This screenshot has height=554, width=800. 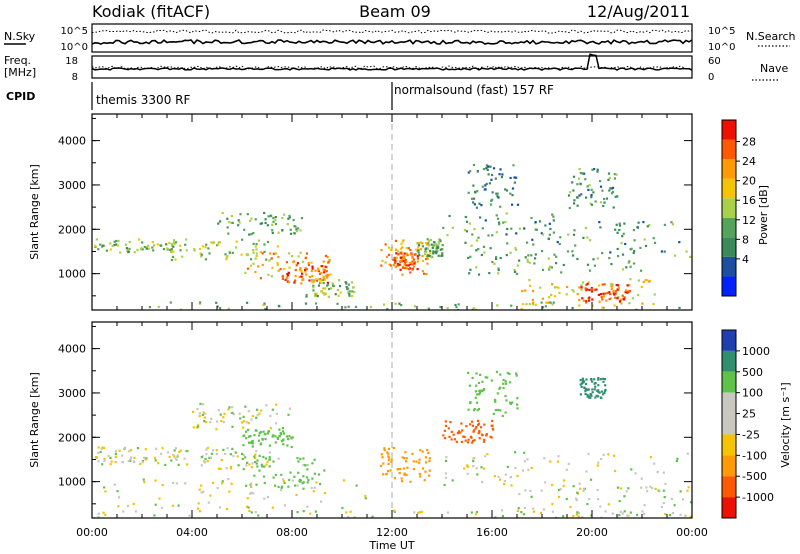 What do you see at coordinates (151, 11) in the screenshot?
I see `station-title: Kodiak (fitACF)` at bounding box center [151, 11].